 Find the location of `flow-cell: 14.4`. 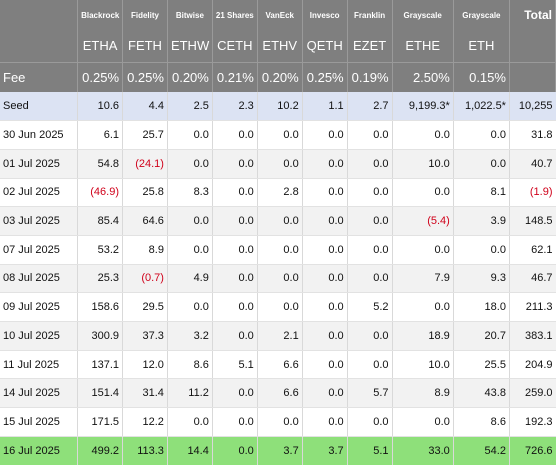

flow-cell: 14.4 is located at coordinates (190, 450).